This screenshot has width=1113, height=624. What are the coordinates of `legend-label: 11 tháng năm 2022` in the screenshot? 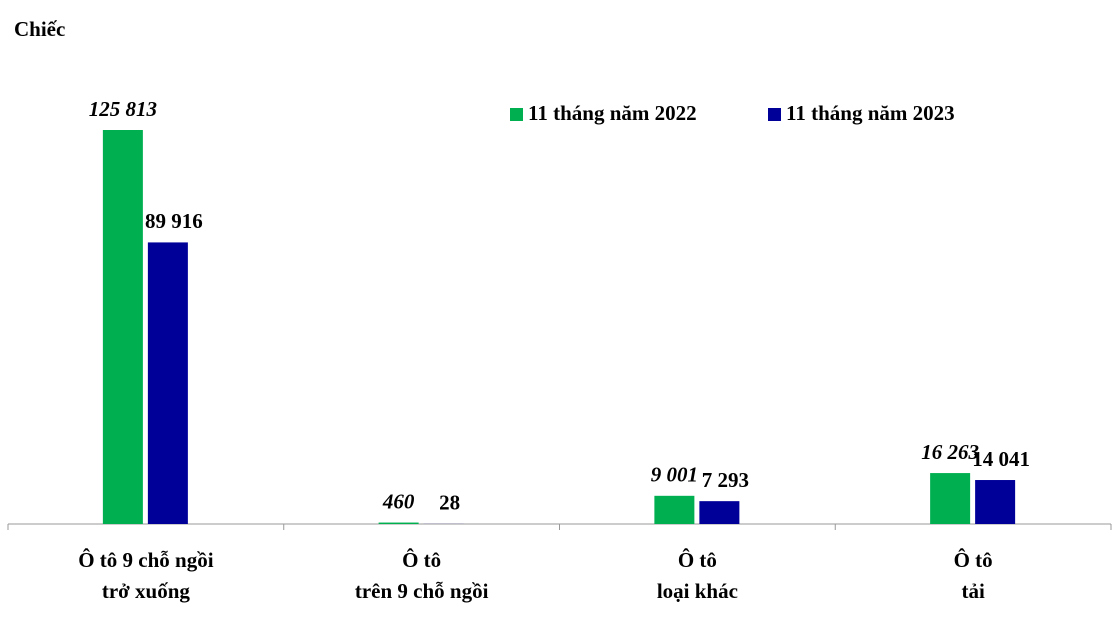 It's located at (612, 113).